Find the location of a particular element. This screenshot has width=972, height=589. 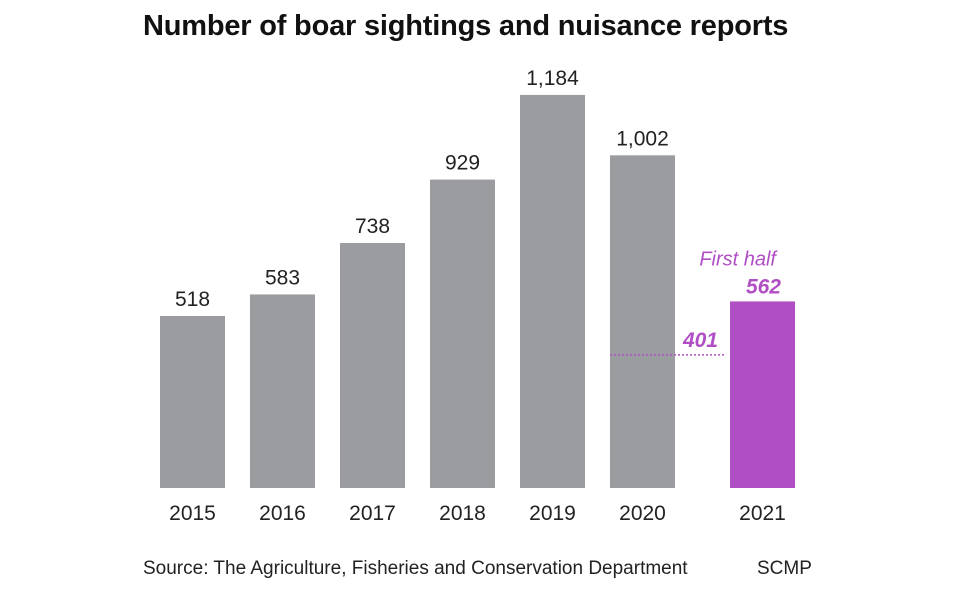

bar-2017 is located at coordinates (372, 365).